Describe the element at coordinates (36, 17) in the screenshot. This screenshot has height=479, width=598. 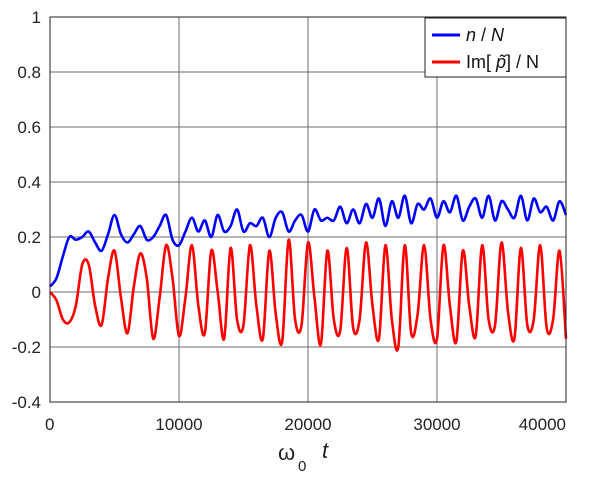
I see `y-tick-label: 1` at that location.